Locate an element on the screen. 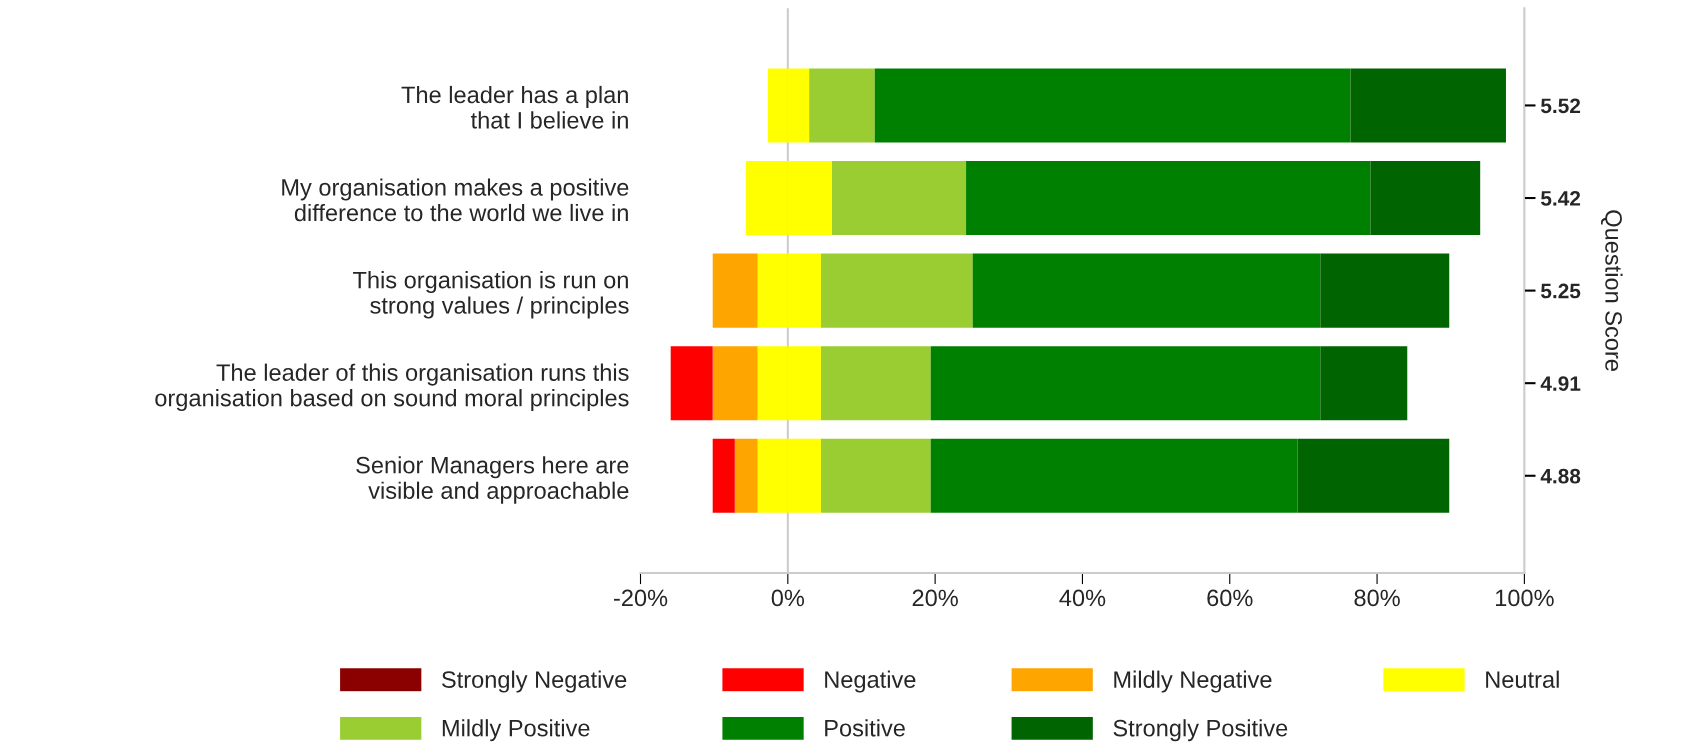  legend-label: Neutral is located at coordinates (1522, 679).